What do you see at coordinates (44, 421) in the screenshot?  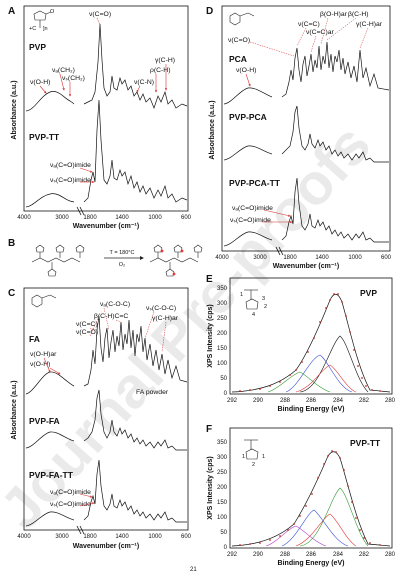 I see `spectrum-label-pvp-fa: PVP-FA` at bounding box center [44, 421].